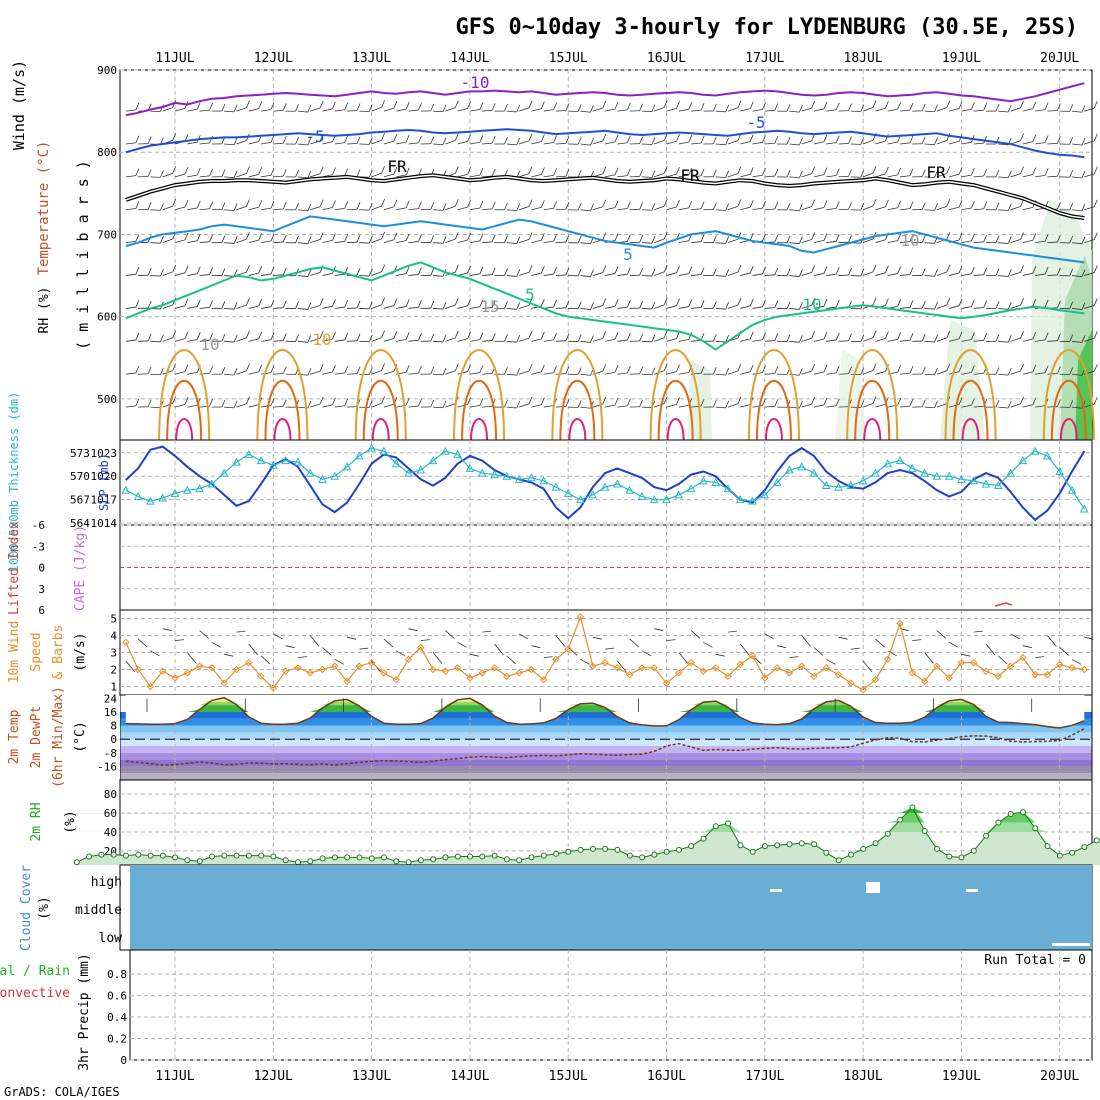  Describe the element at coordinates (14, 568) in the screenshot. I see `lifted-index-axis-label: Lifted Index` at that location.